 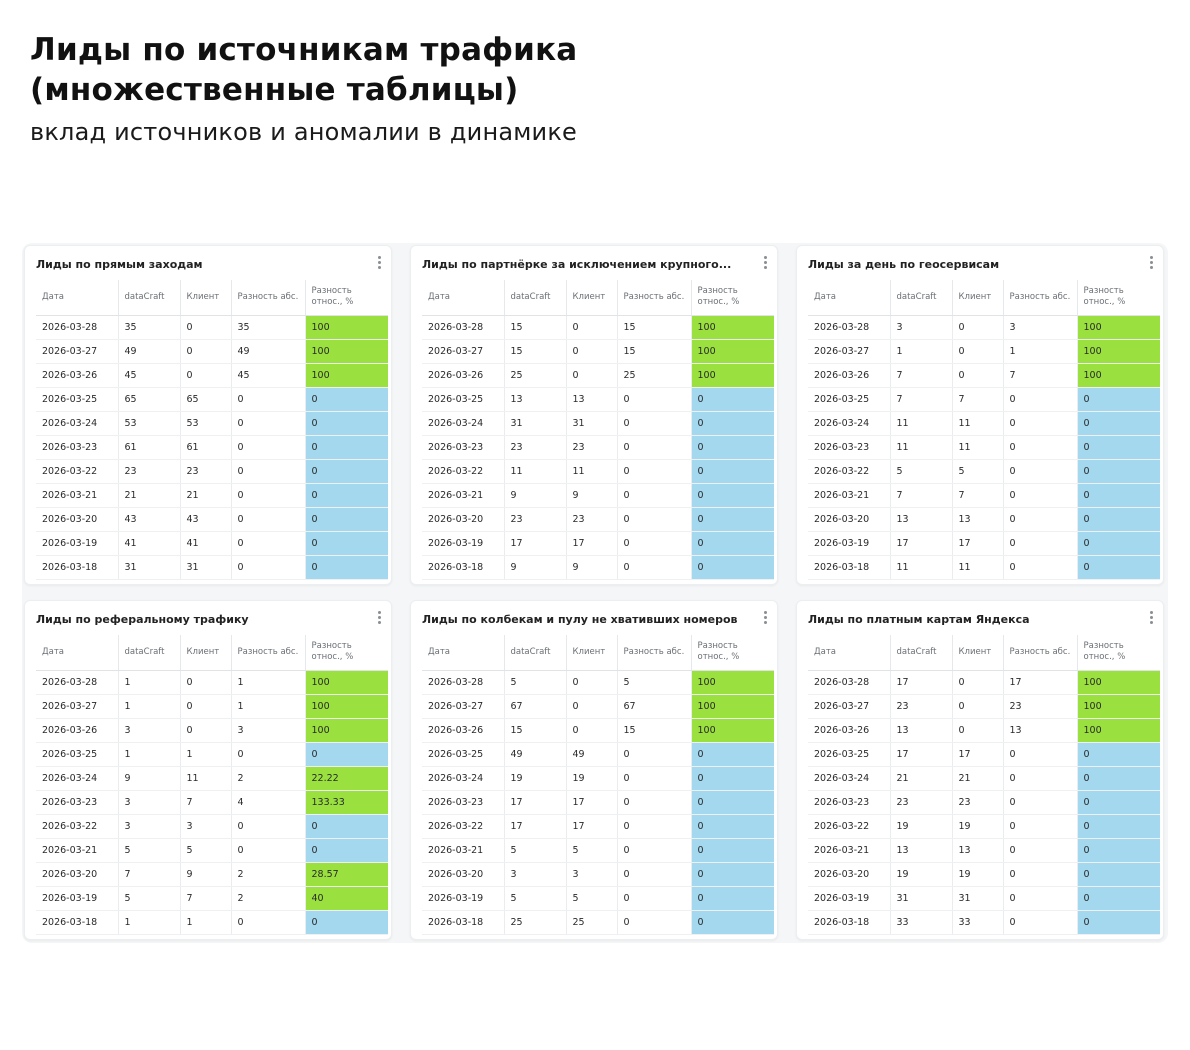 I want to click on cell-client: 21, so click(x=206, y=495).